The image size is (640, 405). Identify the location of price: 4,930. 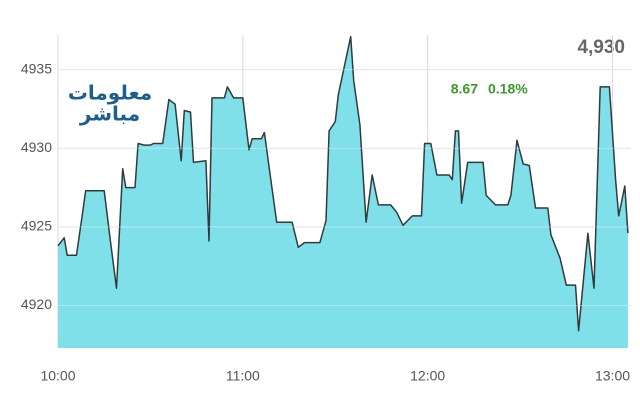
(601, 47).